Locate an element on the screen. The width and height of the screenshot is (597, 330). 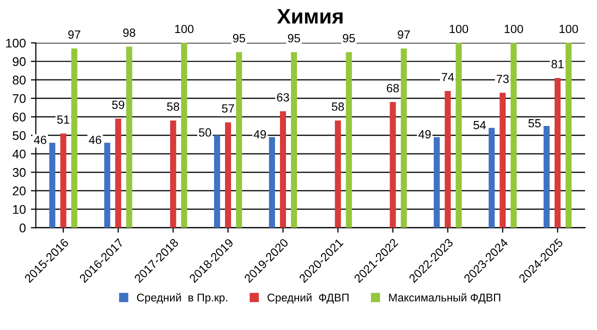
legend-label: Средний в Пр.кр. is located at coordinates (182, 298).